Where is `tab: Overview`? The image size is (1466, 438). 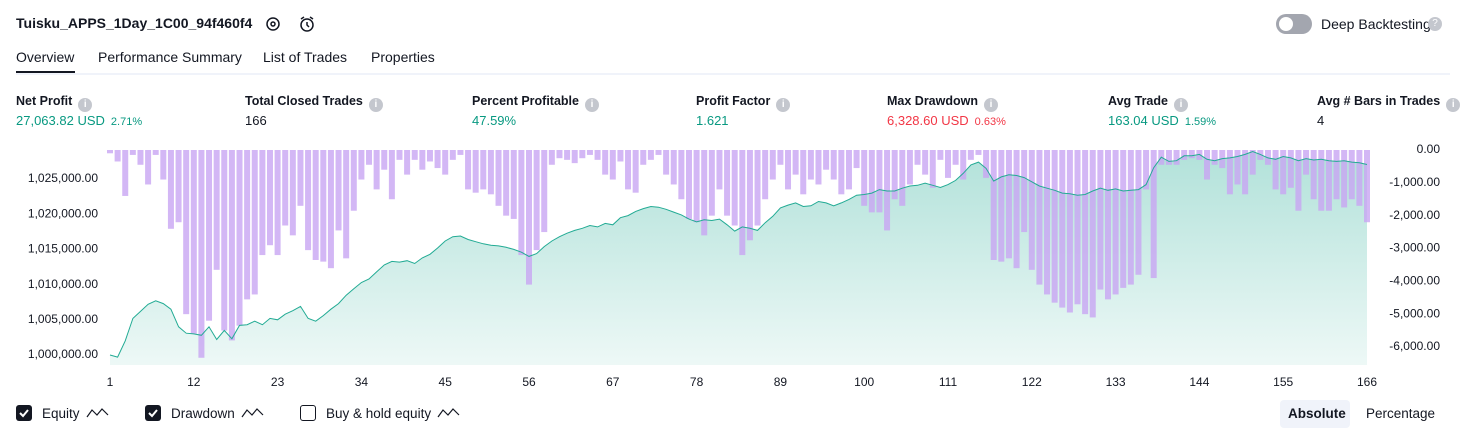 tab: Overview is located at coordinates (45, 57).